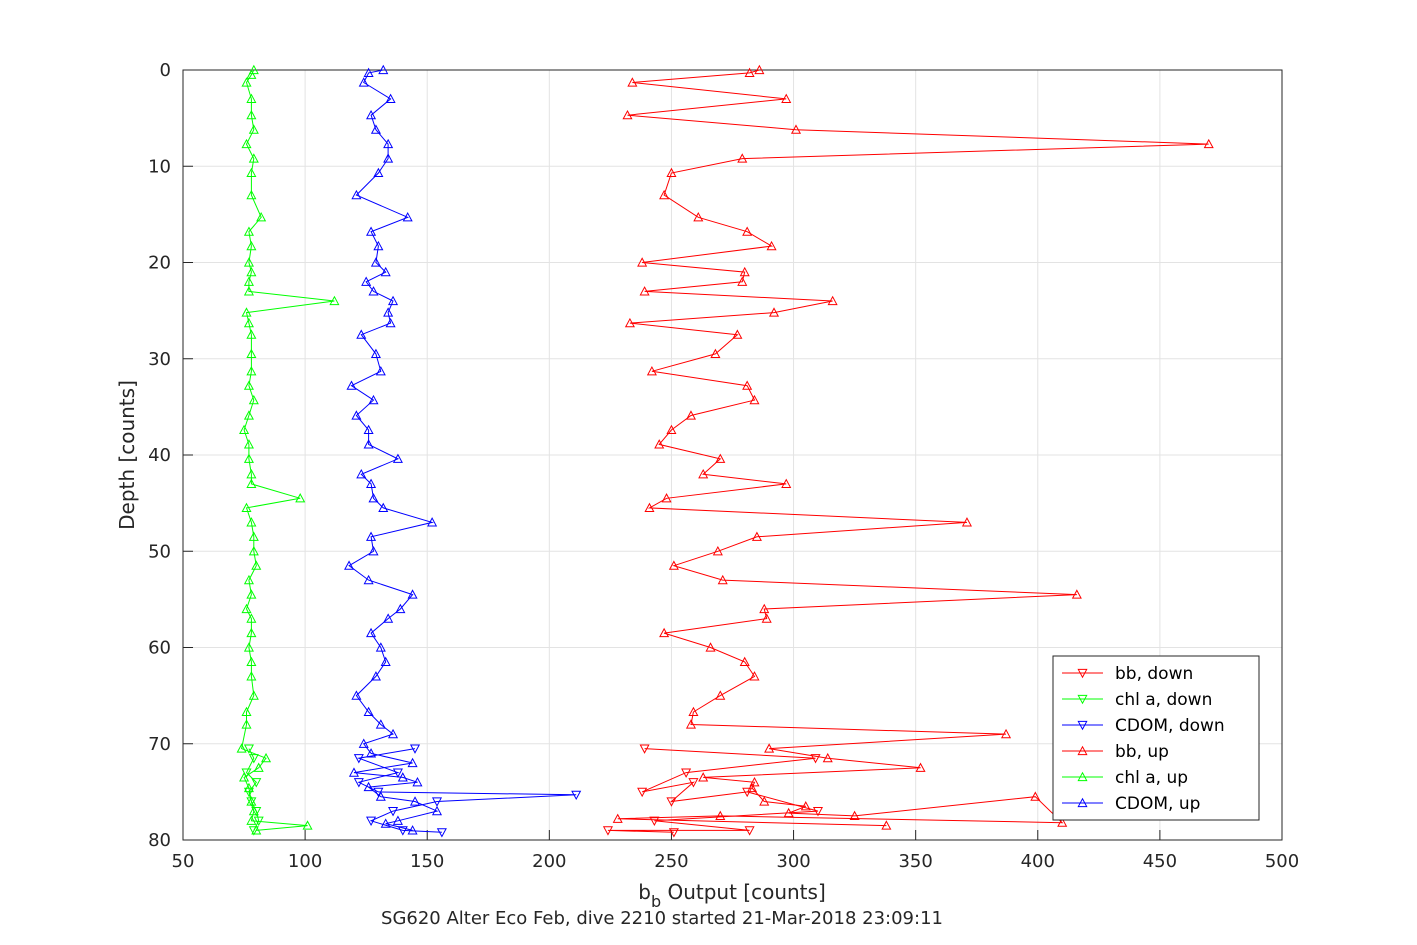 The width and height of the screenshot is (1417, 945). What do you see at coordinates (159, 551) in the screenshot?
I see `y-tick-label: 50` at bounding box center [159, 551].